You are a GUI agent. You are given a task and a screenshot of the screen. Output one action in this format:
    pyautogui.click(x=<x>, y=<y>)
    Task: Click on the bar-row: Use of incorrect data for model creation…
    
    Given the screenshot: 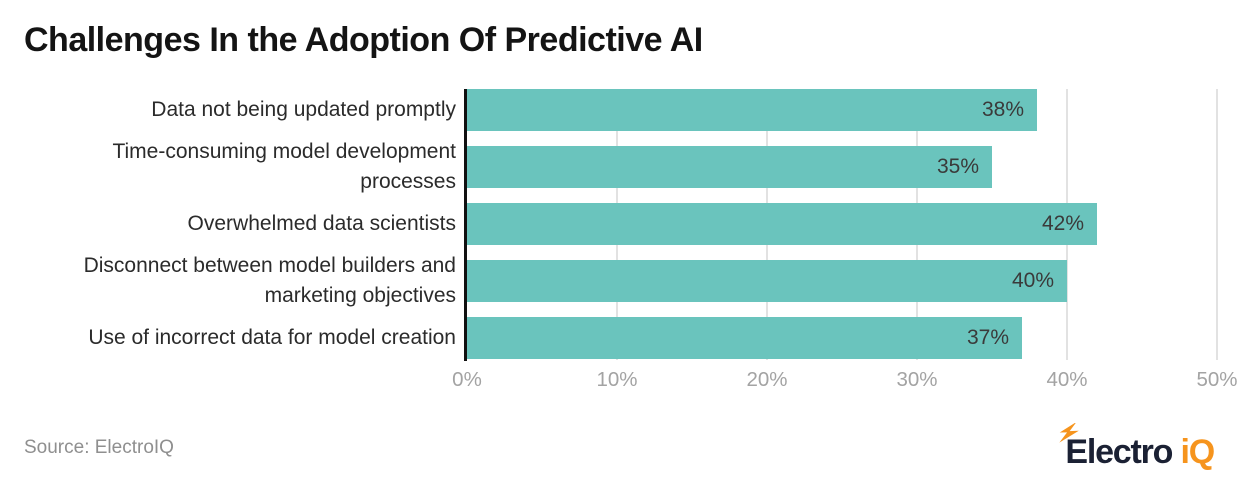 What is the action you would take?
    pyautogui.click(x=620, y=338)
    